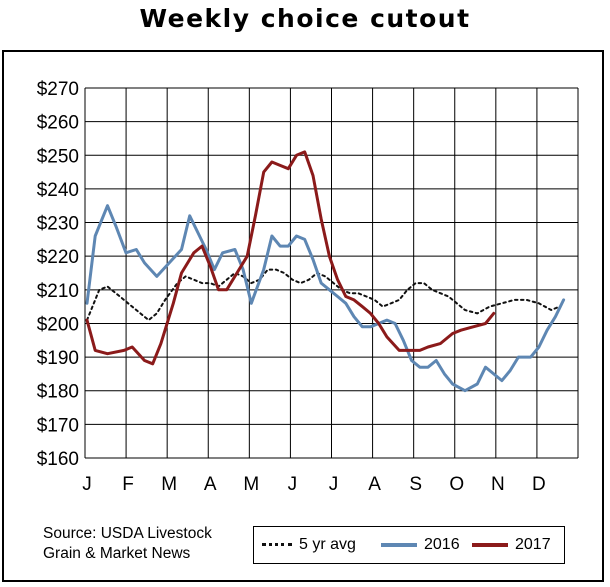 Image resolution: width=610 pixels, height=587 pixels. What do you see at coordinates (442, 544) in the screenshot?
I see `legend-label-2016: 2016` at bounding box center [442, 544].